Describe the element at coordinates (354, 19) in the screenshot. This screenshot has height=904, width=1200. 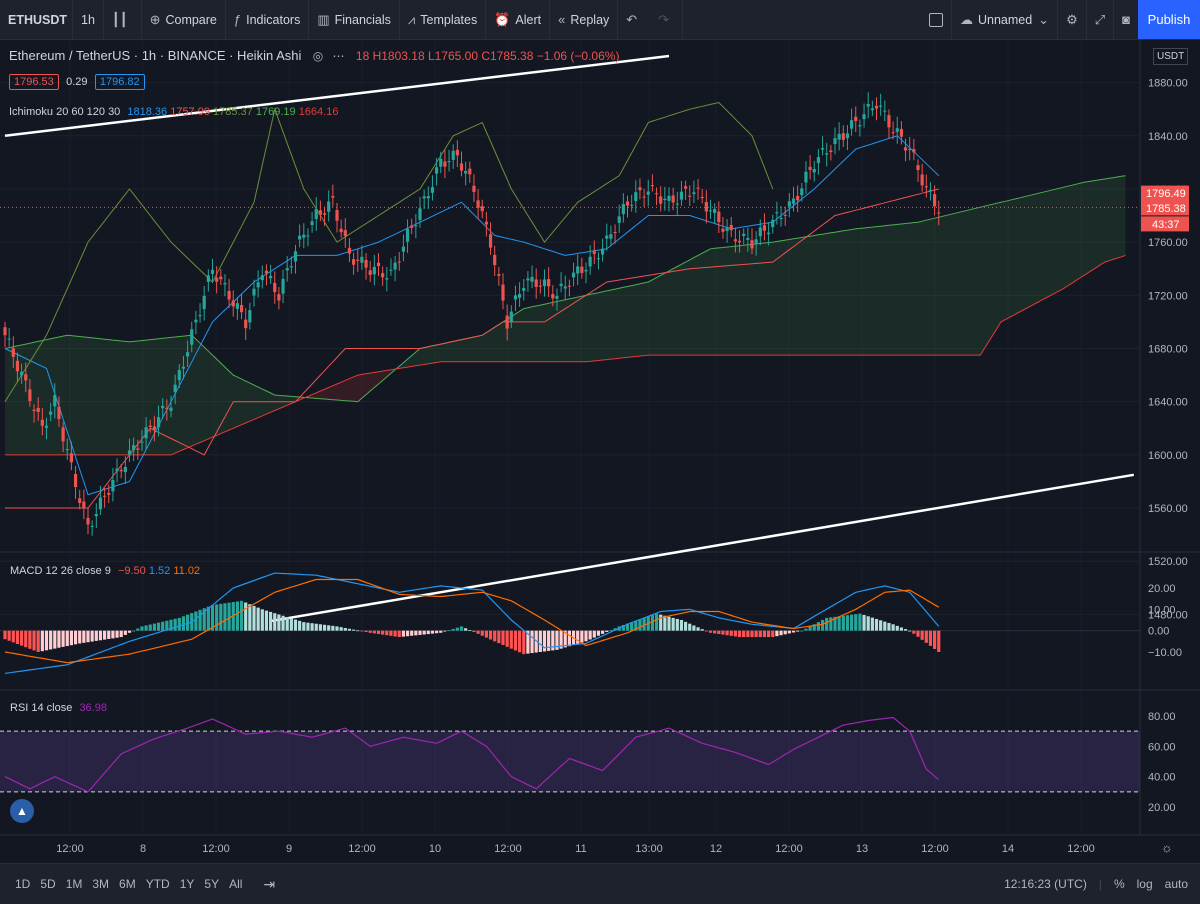
I see `financials-button: ▥ Financials` at that location.